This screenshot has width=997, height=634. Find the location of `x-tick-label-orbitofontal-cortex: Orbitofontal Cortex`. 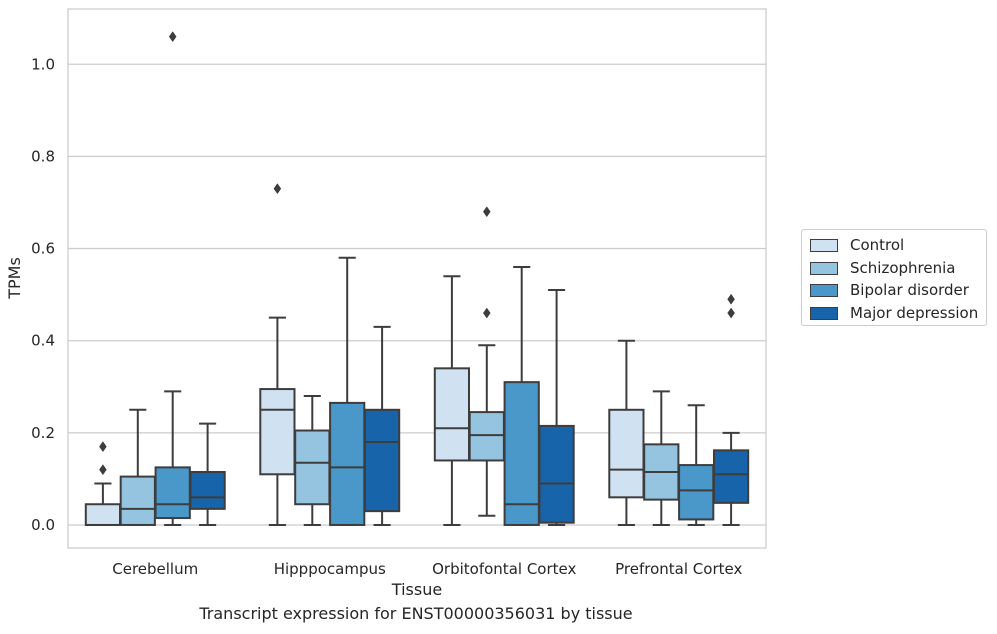

x-tick-label-orbitofontal-cortex: Orbitofontal Cortex is located at coordinates (504, 569).